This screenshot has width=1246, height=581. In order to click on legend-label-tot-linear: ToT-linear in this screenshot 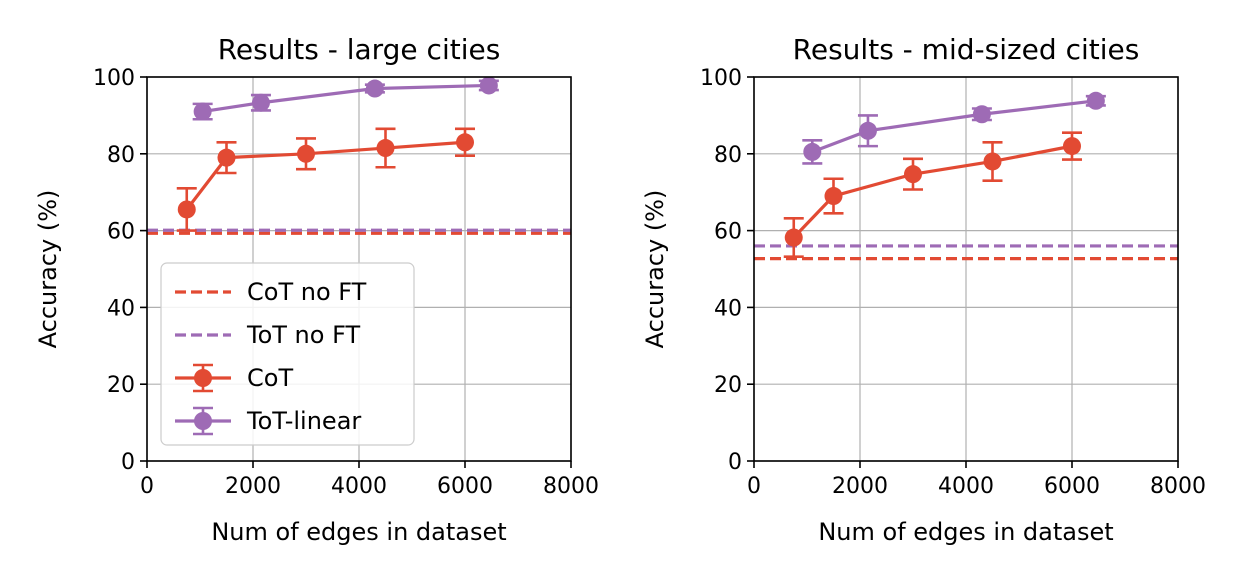, I will do `click(303, 421)`.